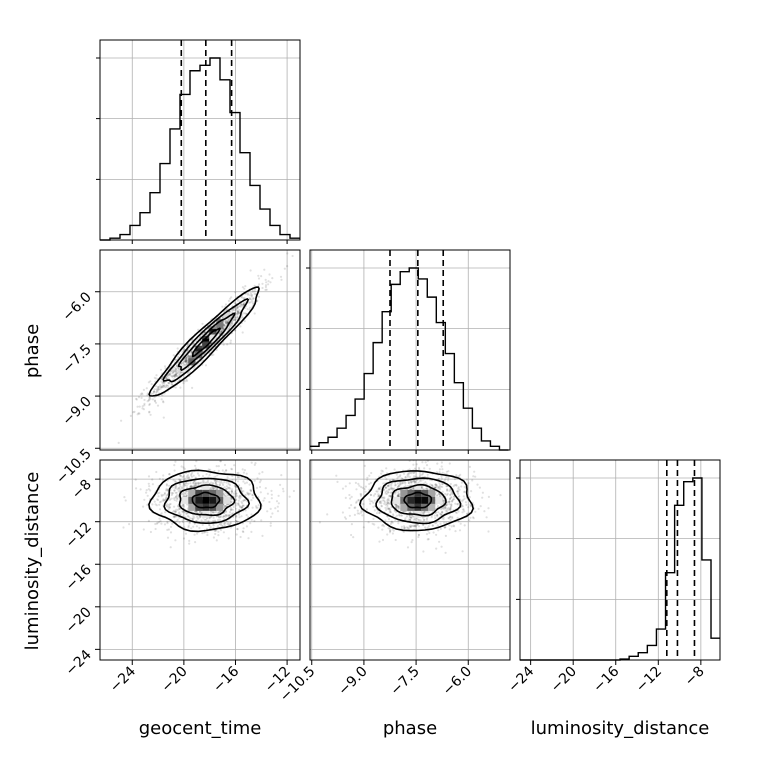 This screenshot has width=760, height=760. Describe the element at coordinates (79, 620) in the screenshot. I see `y-tick-label: −20` at that location.